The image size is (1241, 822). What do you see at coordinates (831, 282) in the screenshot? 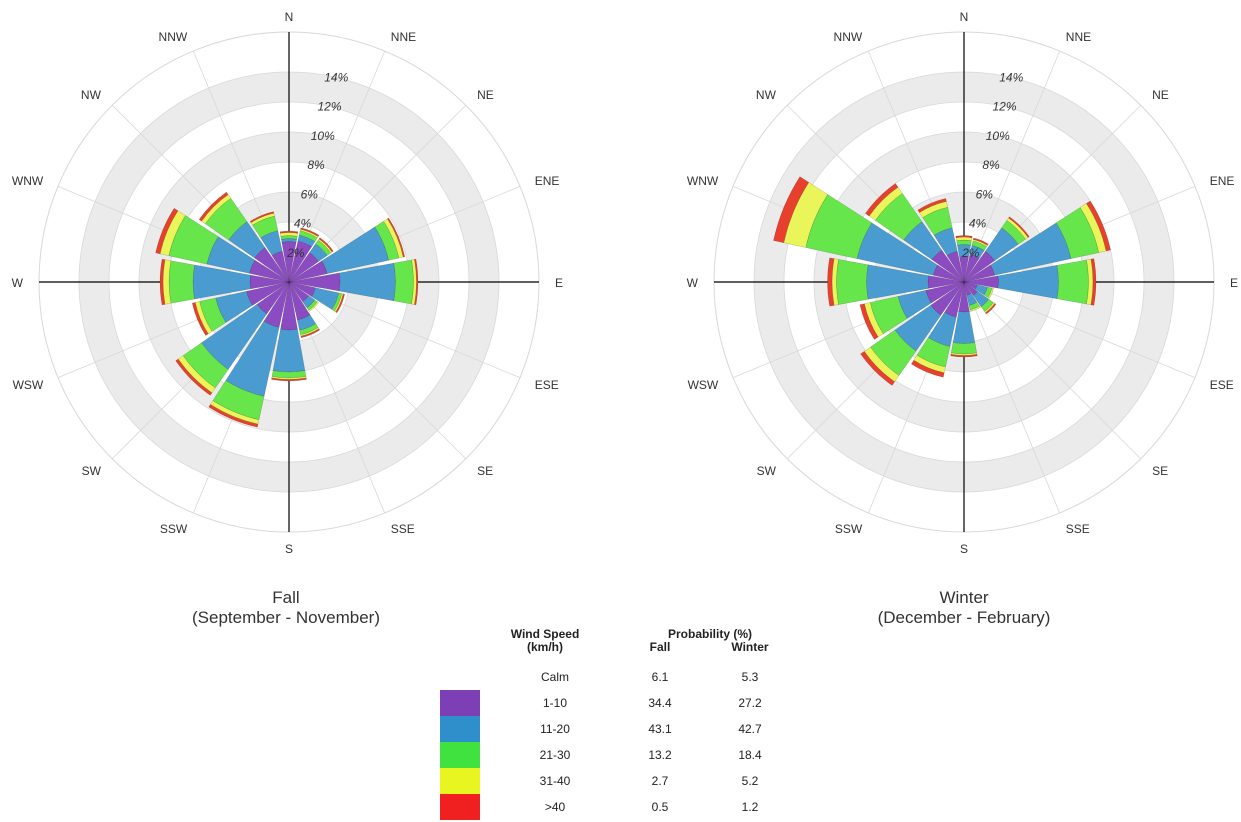
I see `wedge-w-gt40` at bounding box center [831, 282].